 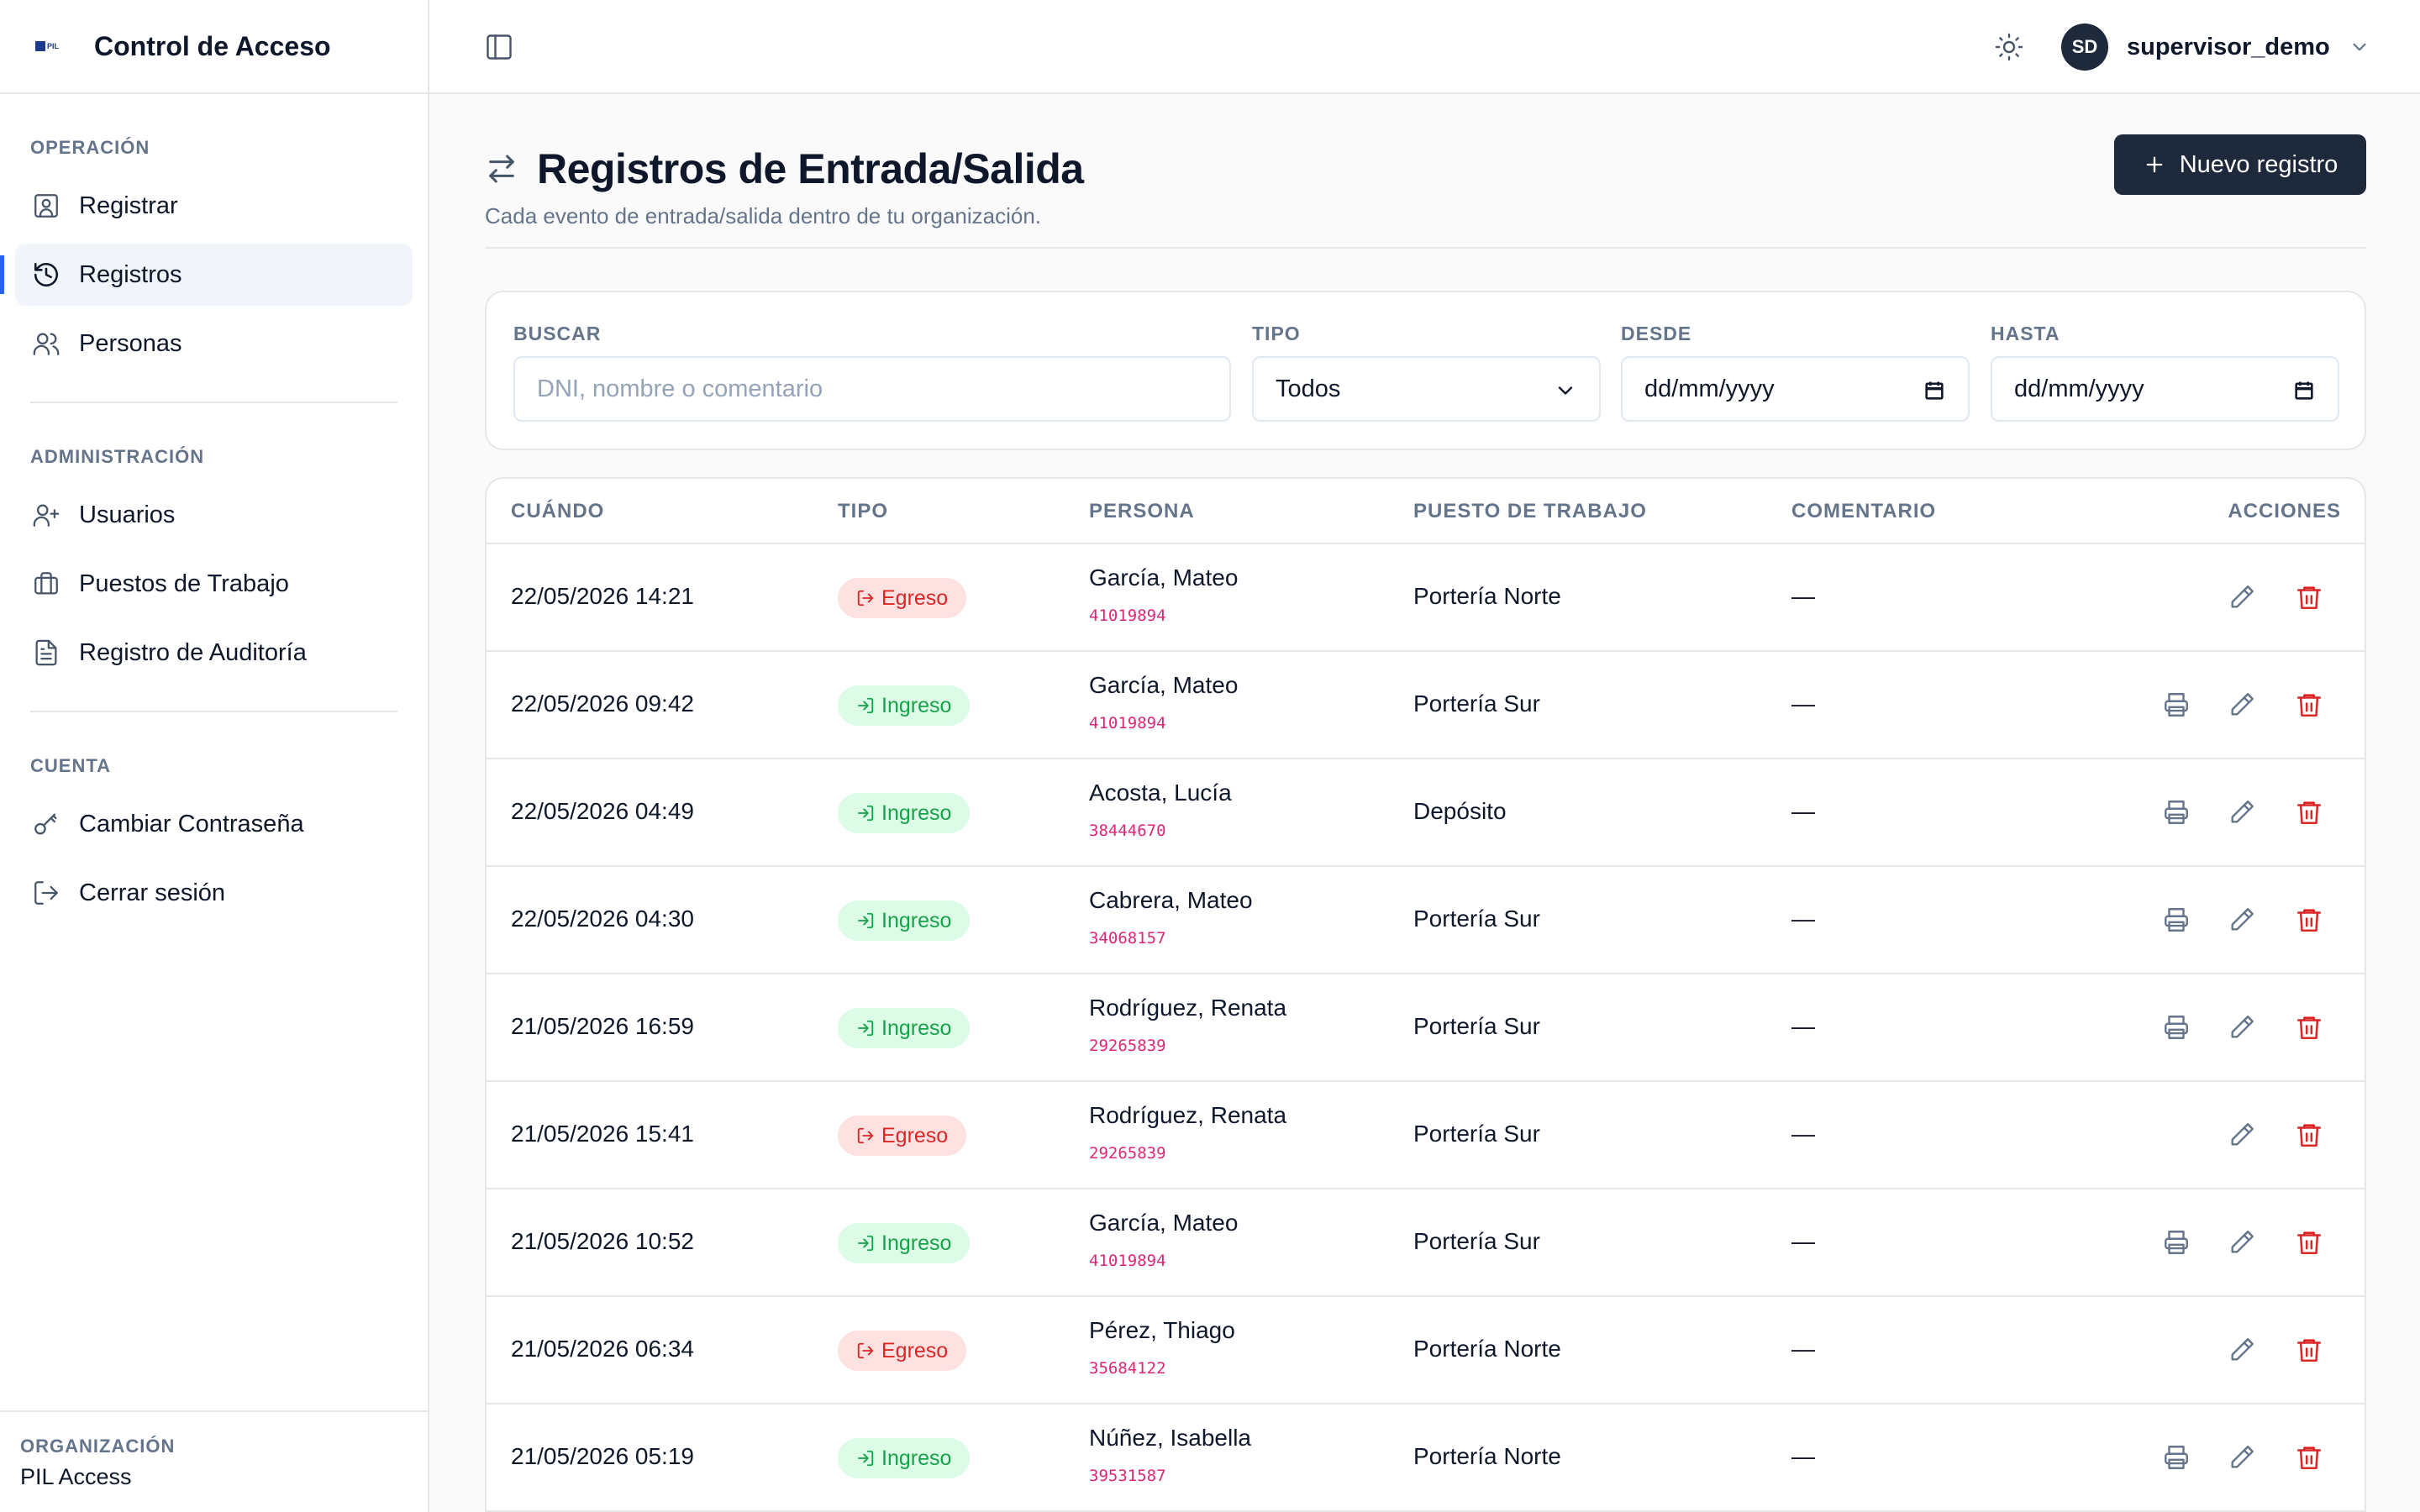 What do you see at coordinates (2240, 164) in the screenshot?
I see `new-record-button: Nuevo registro` at bounding box center [2240, 164].